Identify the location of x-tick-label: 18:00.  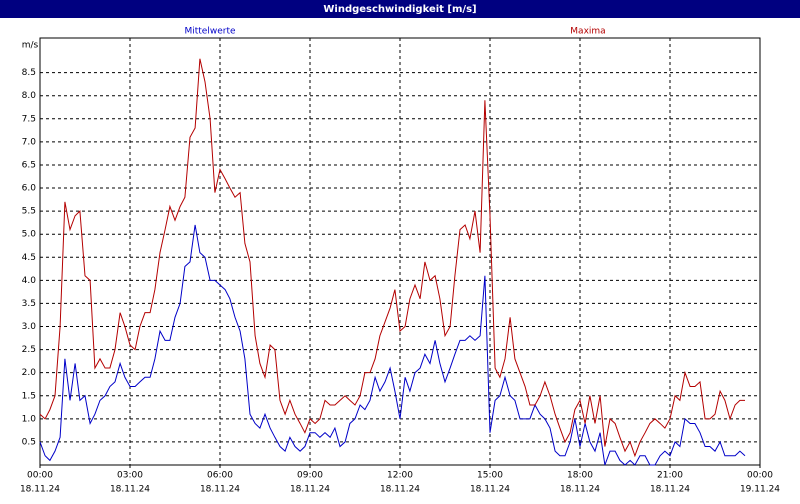
(580, 476).